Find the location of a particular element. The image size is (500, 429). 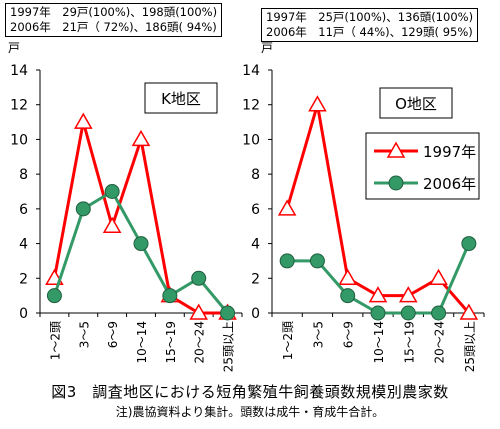

figure-note: 注)農協資料より集計。頭数は成牛・育成牛合計。 is located at coordinates (250, 412).